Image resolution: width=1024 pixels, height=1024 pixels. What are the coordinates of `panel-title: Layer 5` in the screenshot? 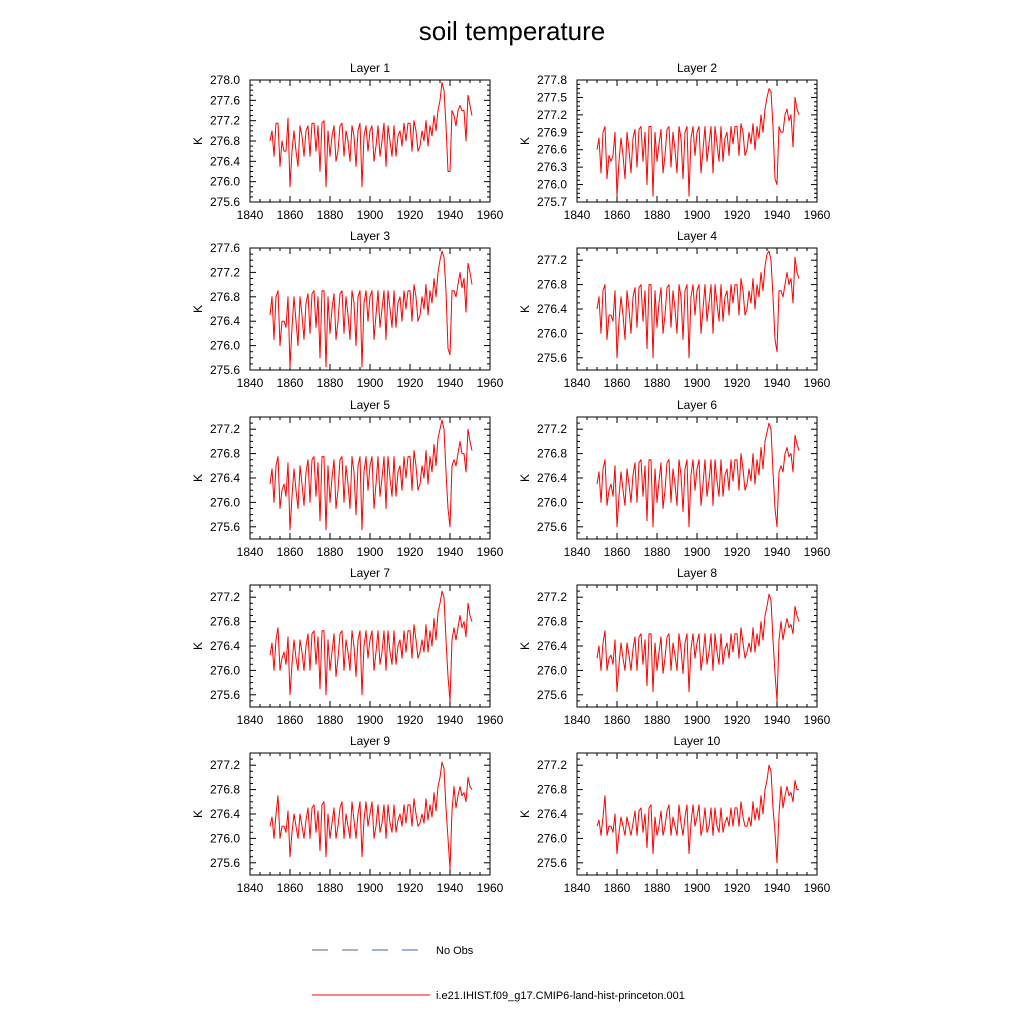 It's located at (370, 405).